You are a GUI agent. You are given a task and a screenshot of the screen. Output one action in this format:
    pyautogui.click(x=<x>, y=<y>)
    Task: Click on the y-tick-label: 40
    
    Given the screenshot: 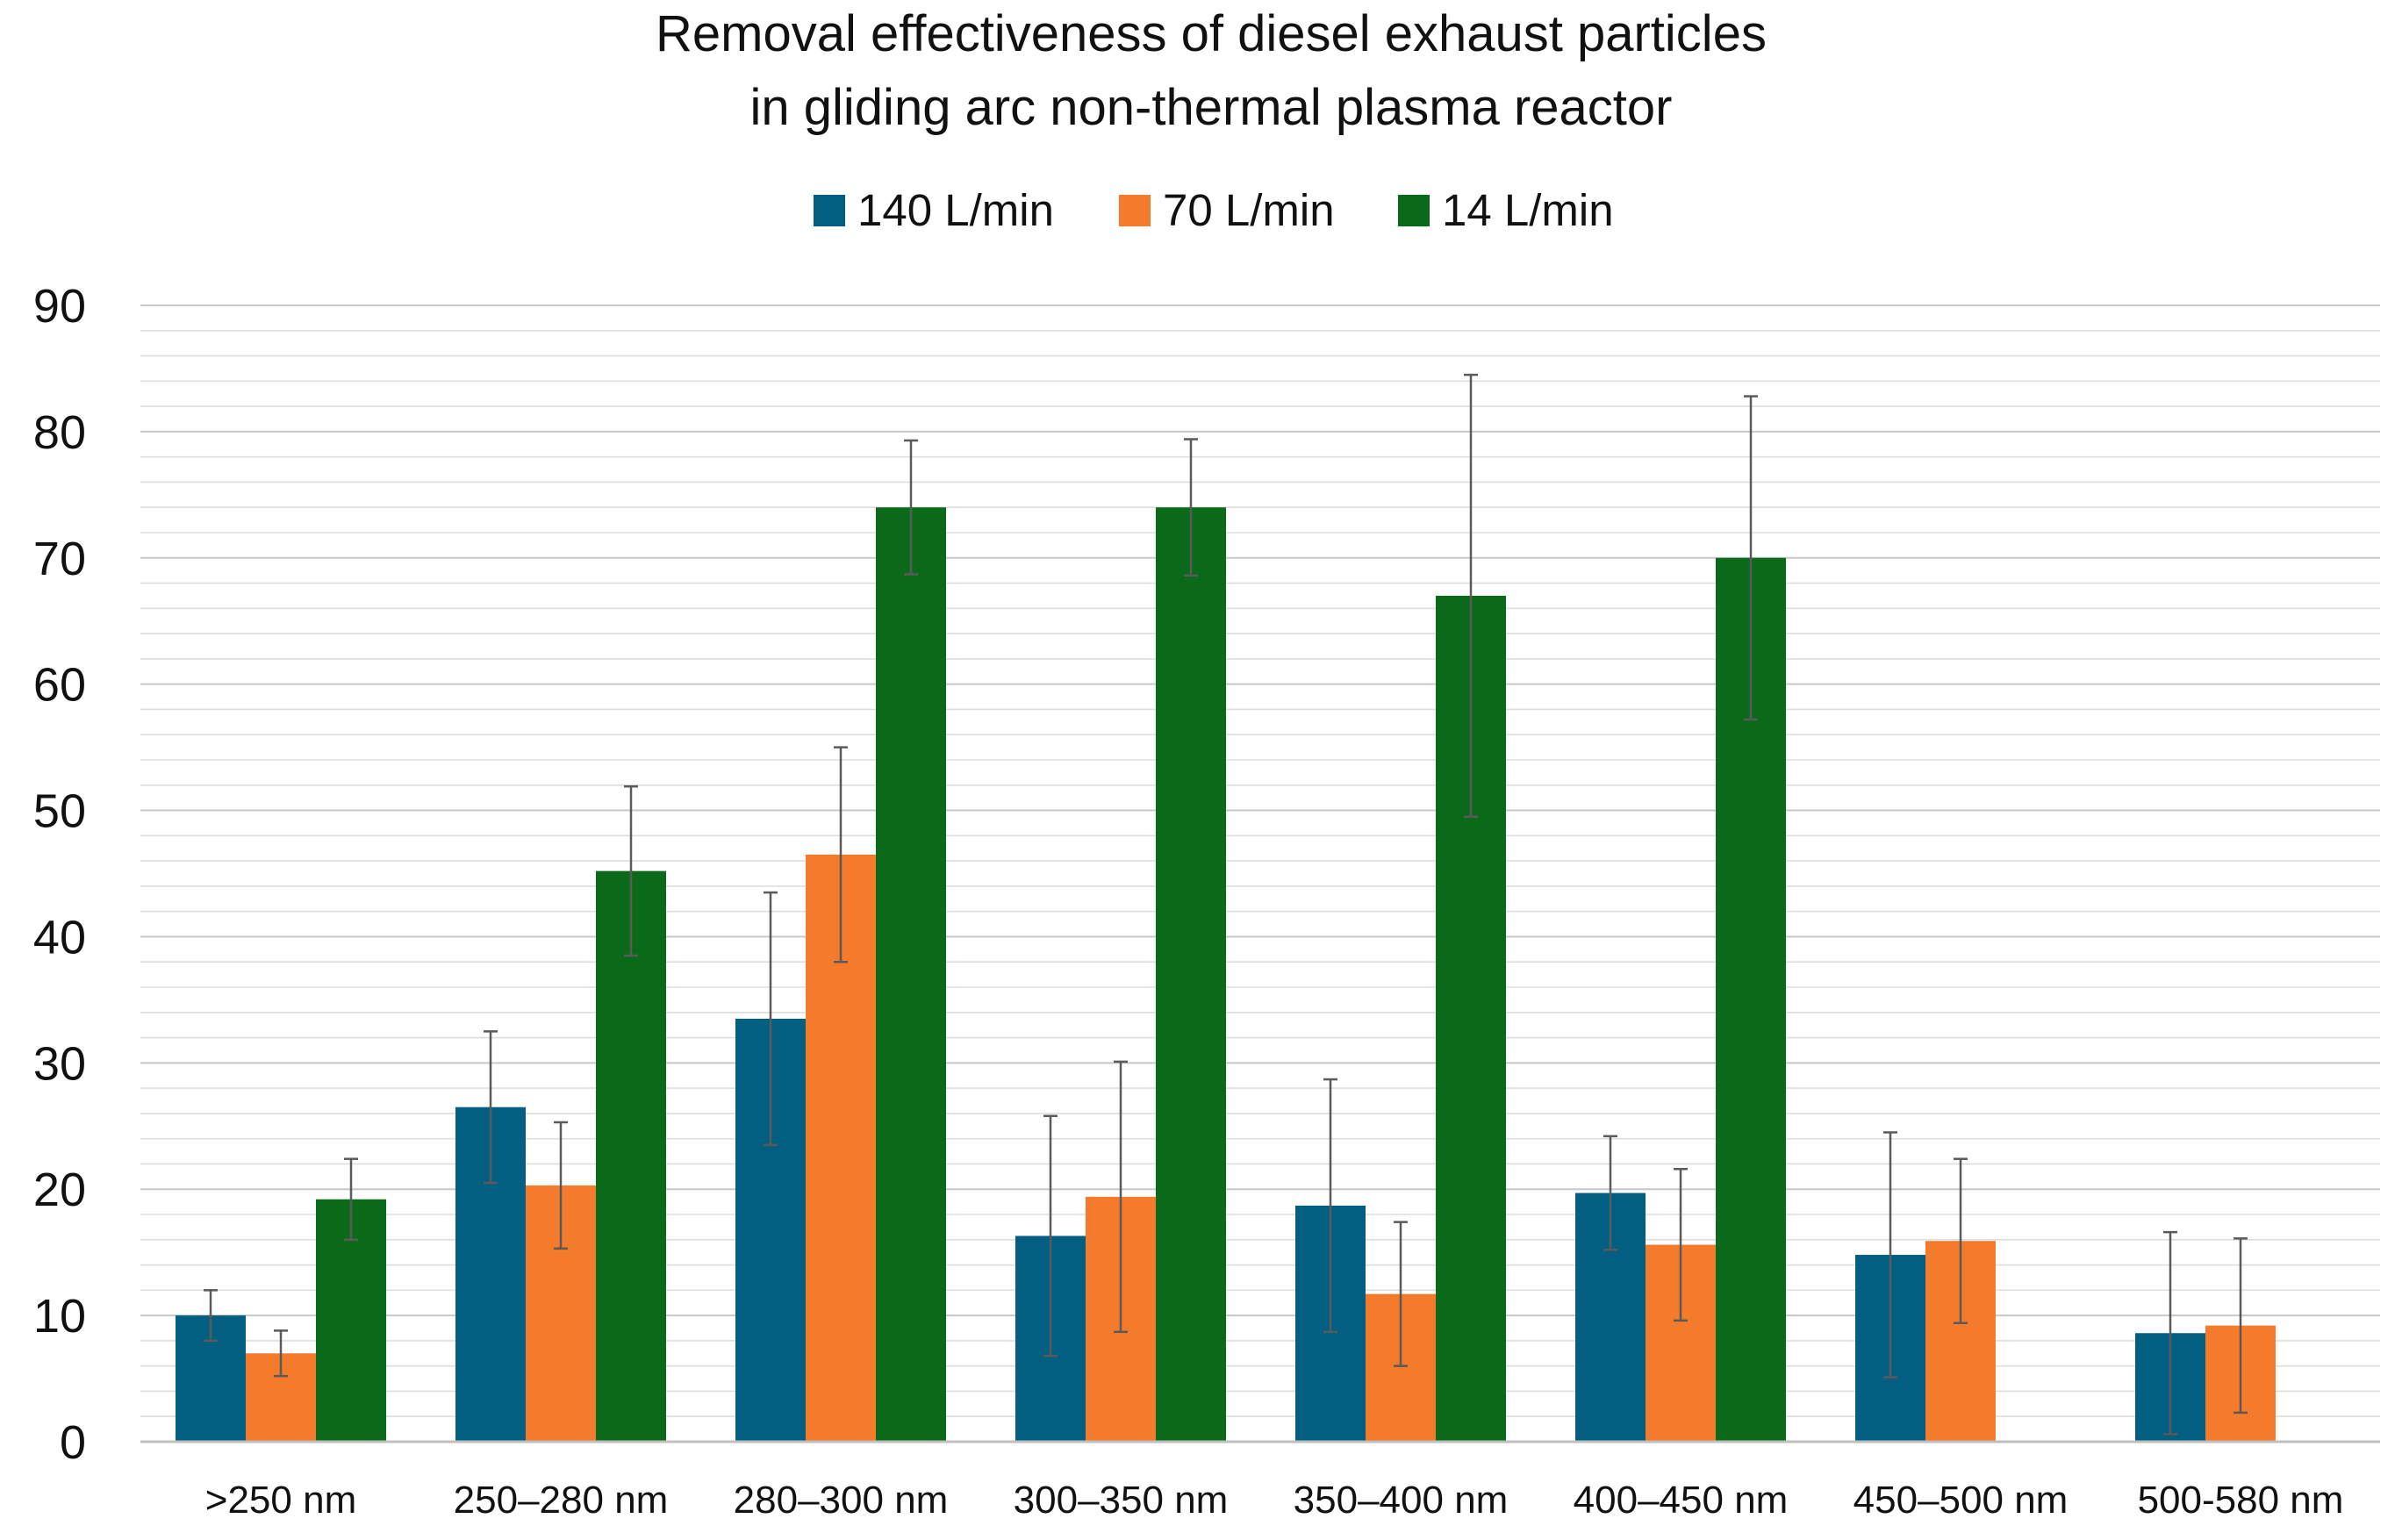 What is the action you would take?
    pyautogui.click(x=59, y=937)
    